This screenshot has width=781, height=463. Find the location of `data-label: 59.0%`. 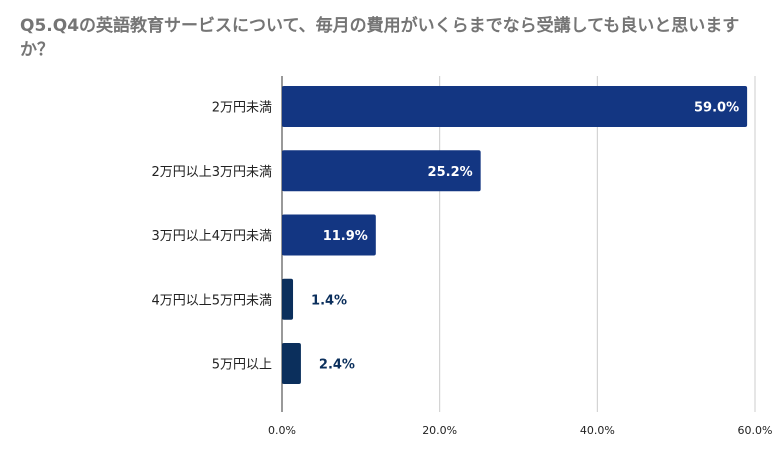

data-label: 59.0% is located at coordinates (716, 108).